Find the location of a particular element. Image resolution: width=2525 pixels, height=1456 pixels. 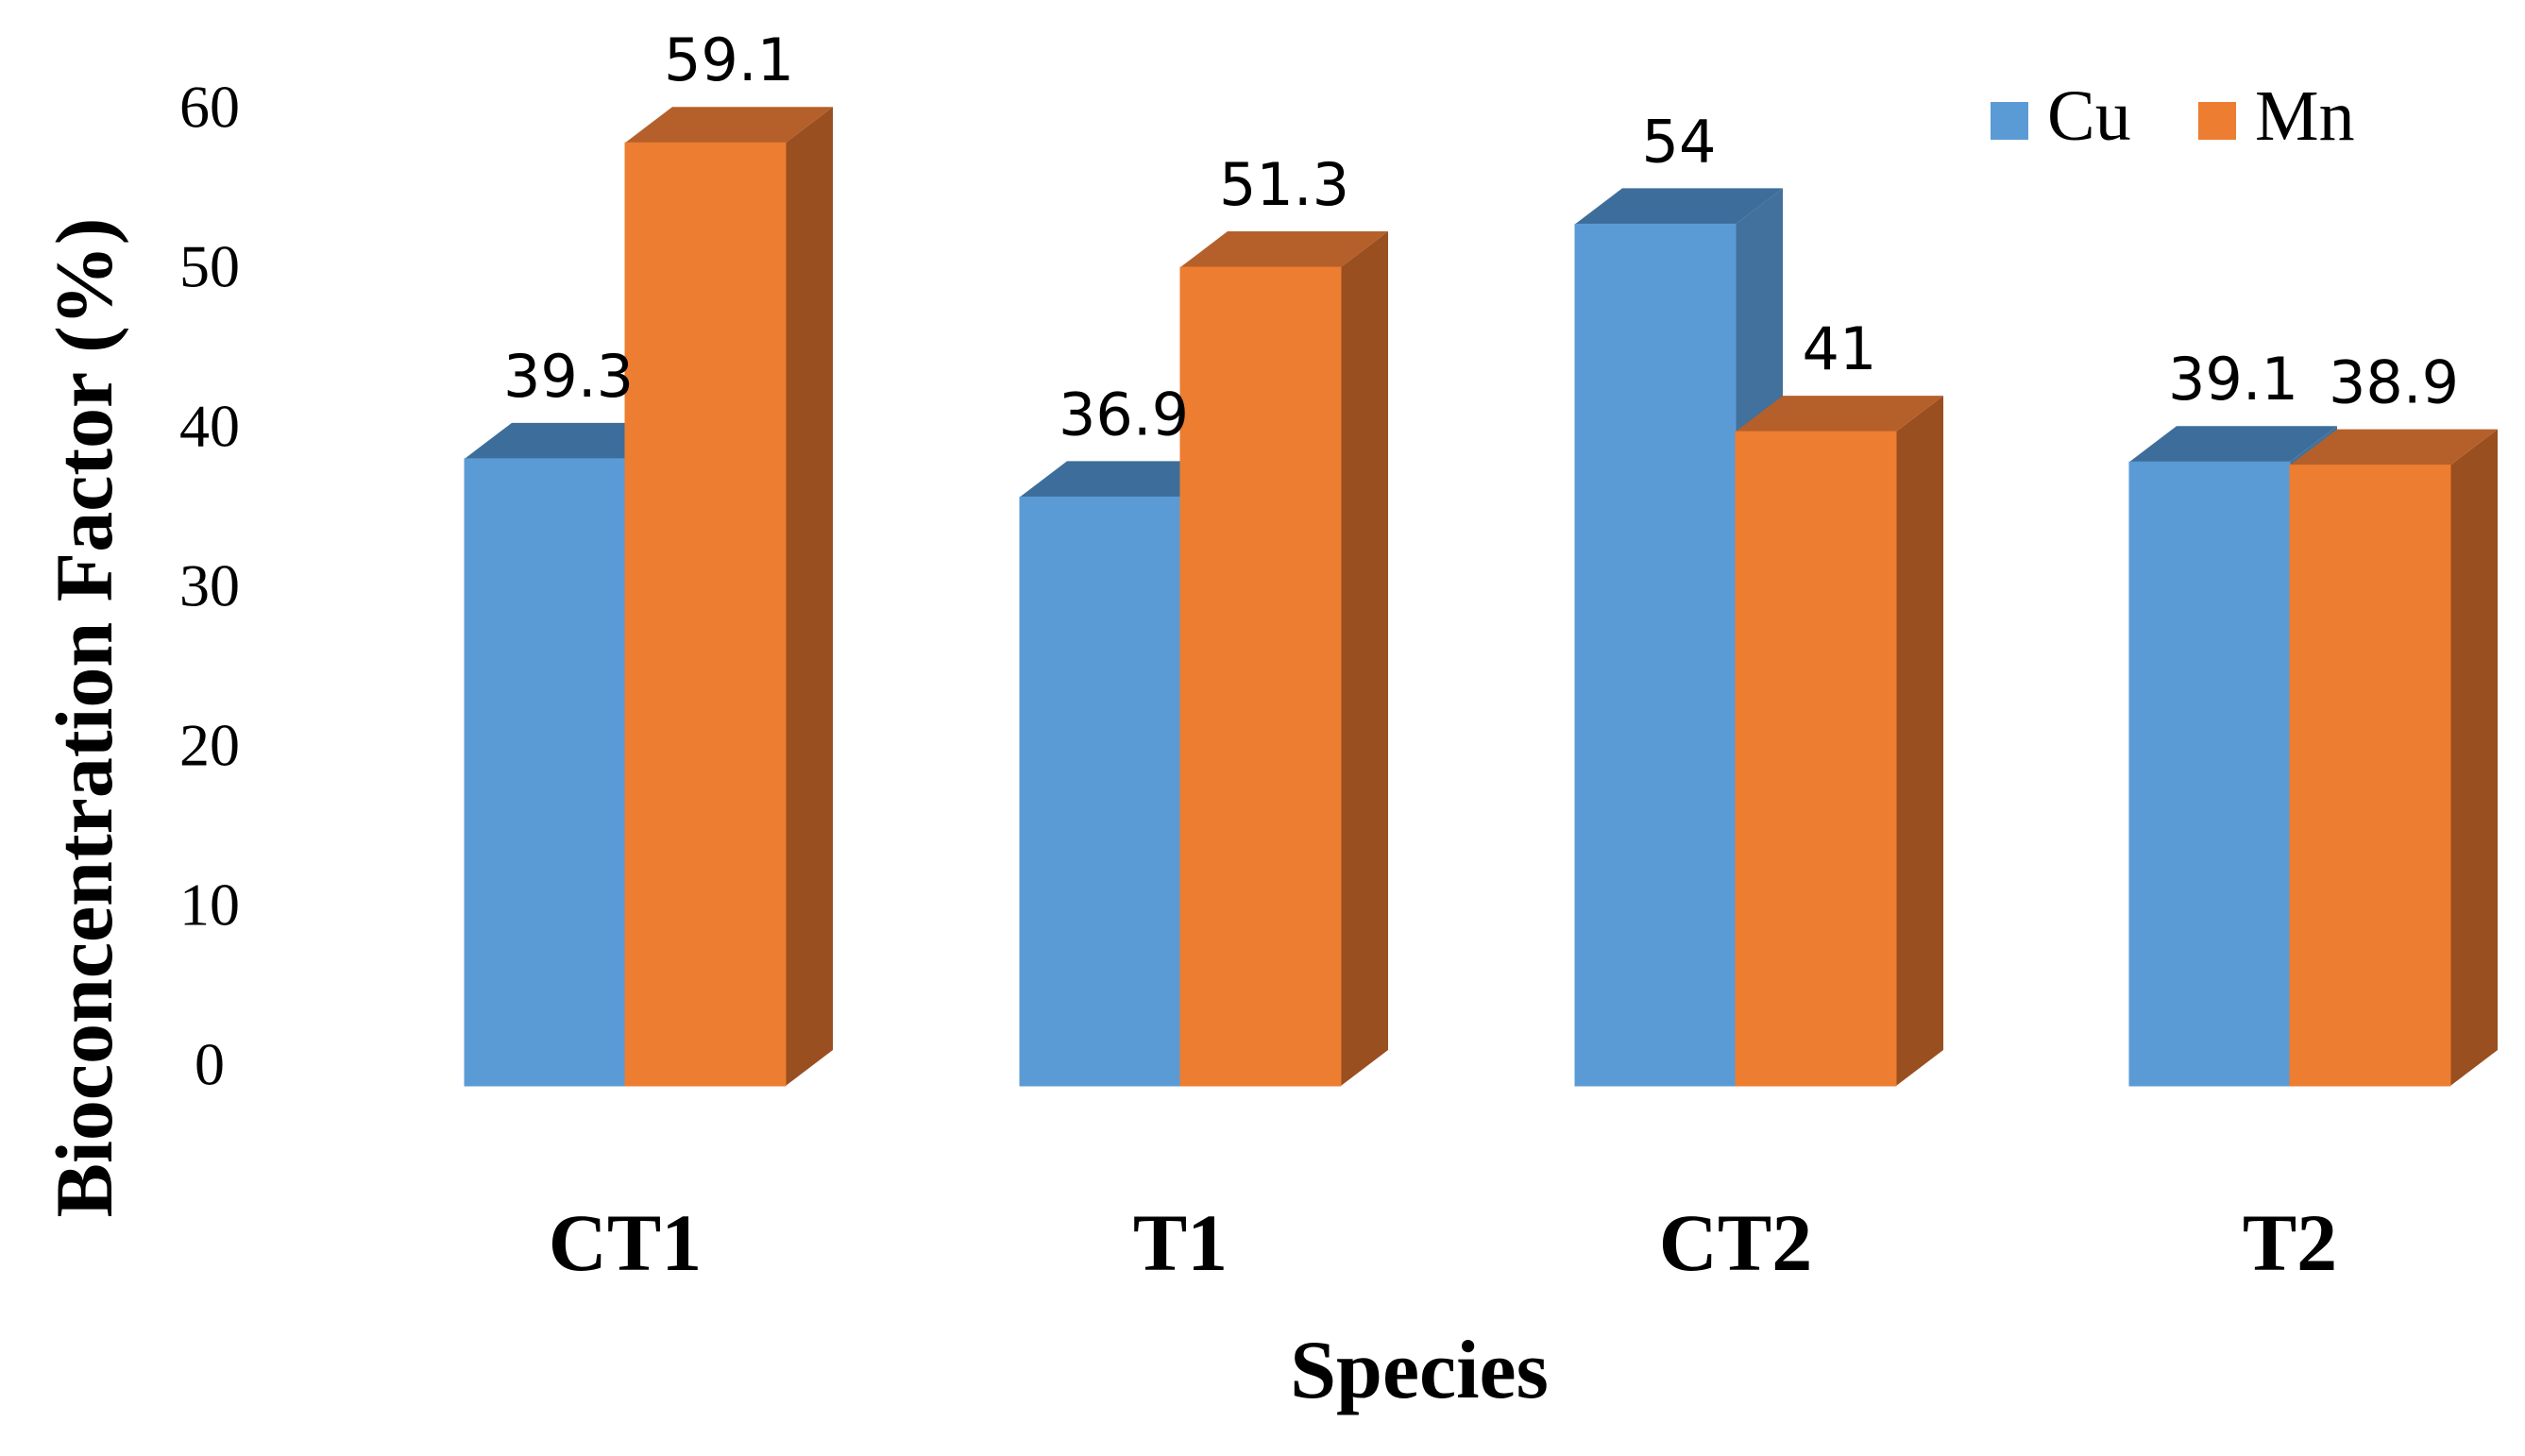

x-tick-label: T1 is located at coordinates (1180, 1242).